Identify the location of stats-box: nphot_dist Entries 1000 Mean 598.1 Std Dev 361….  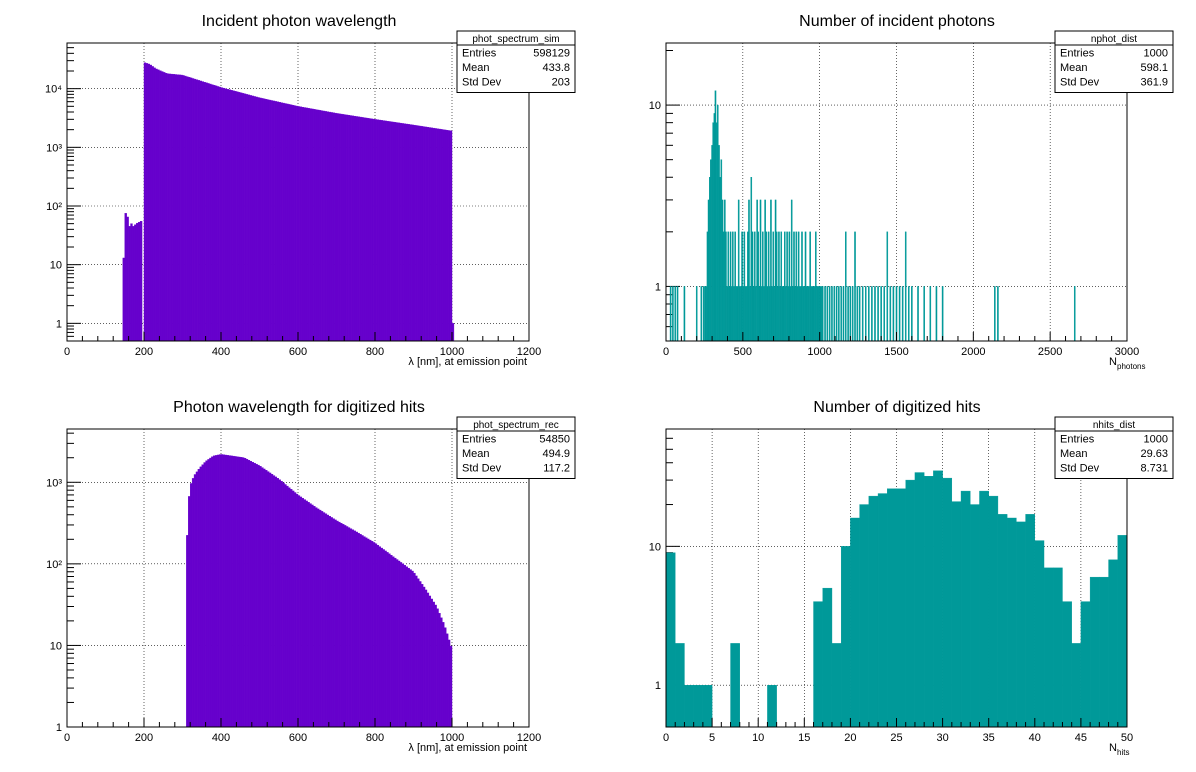
(1114, 61).